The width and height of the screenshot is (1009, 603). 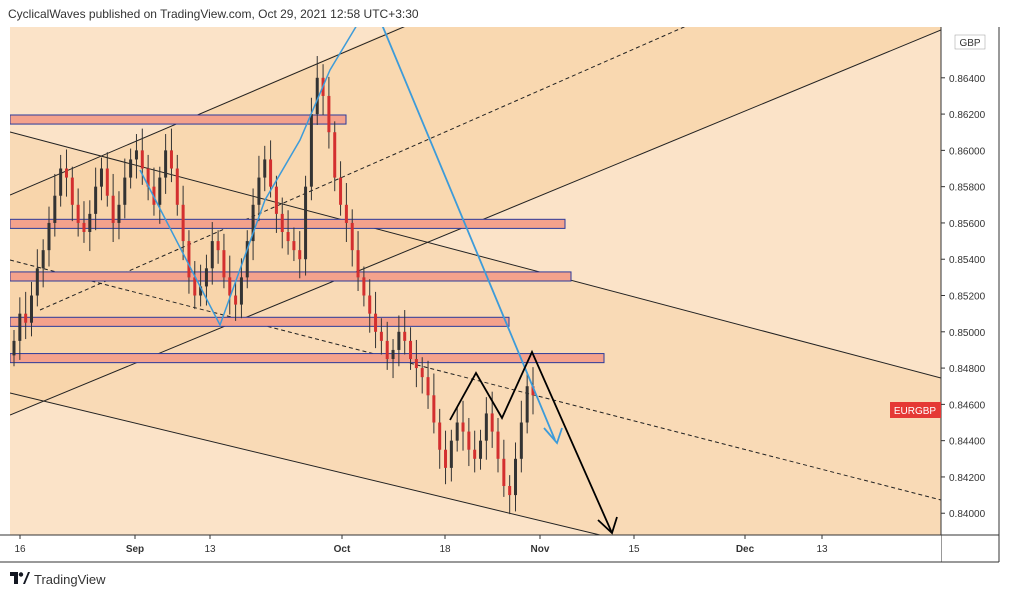 I want to click on y-tick-label: 0.85200, so click(x=967, y=297).